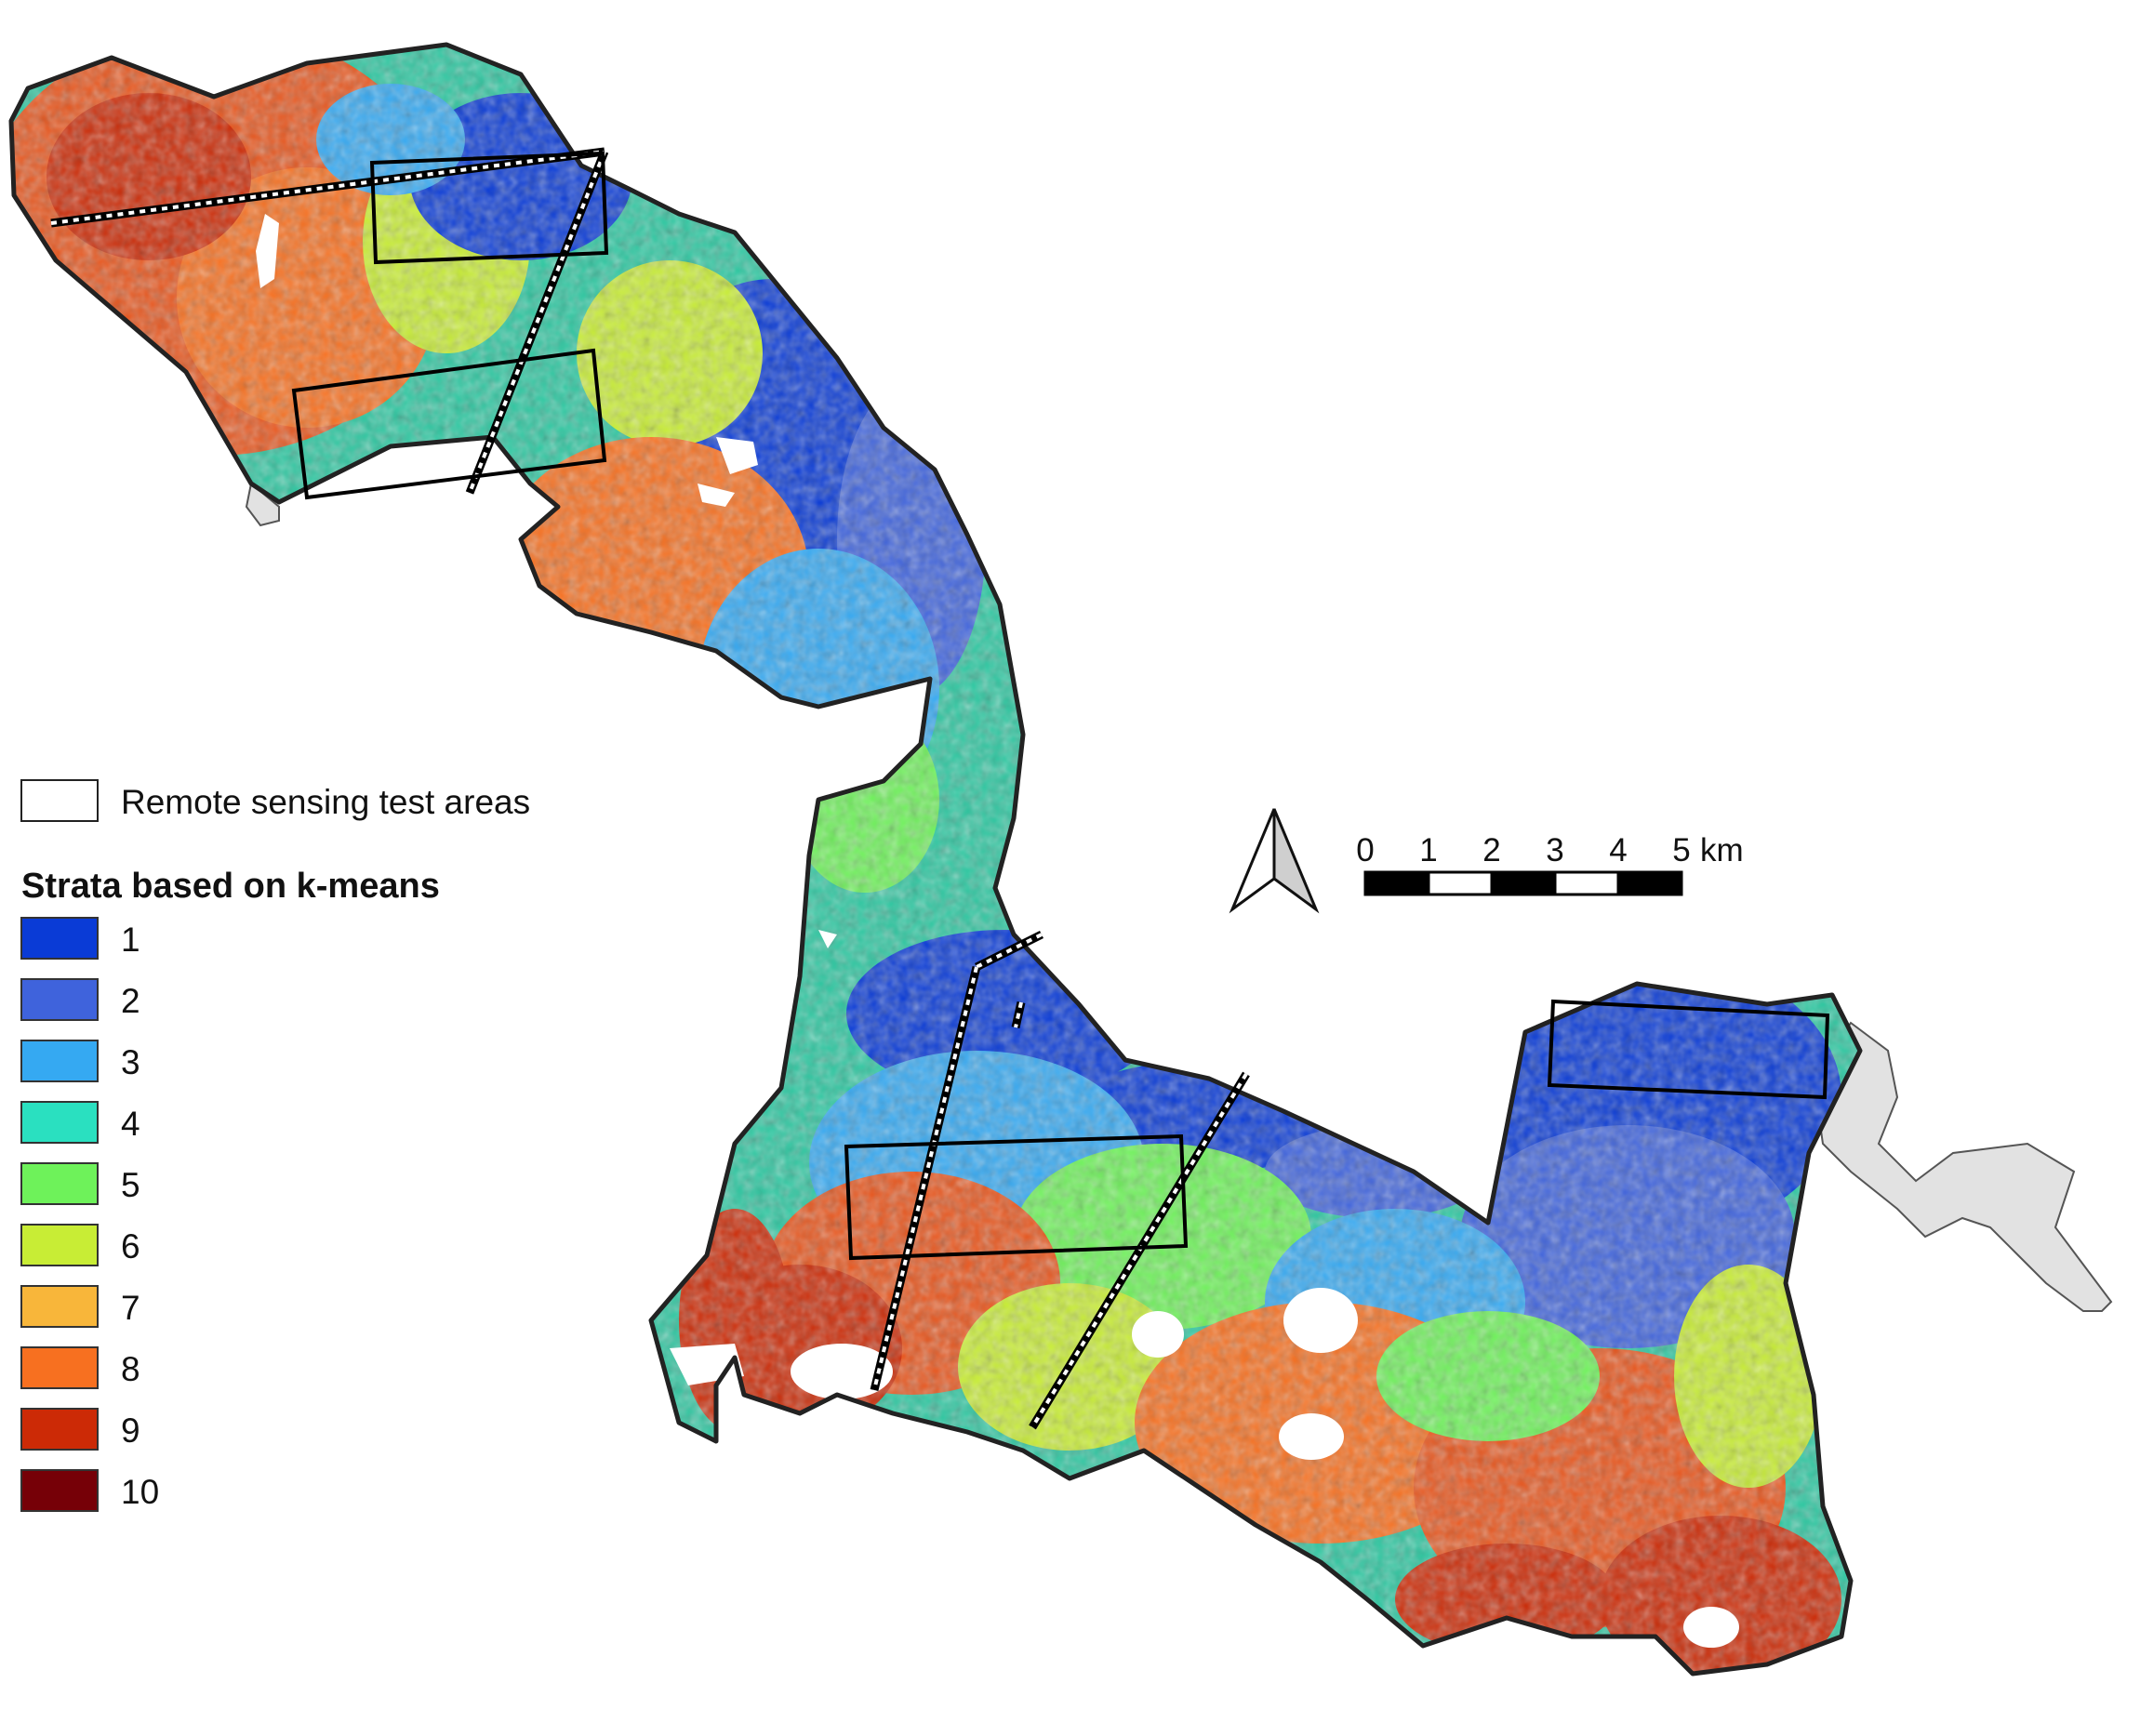 The width and height of the screenshot is (2140, 1736). I want to click on strata-legend-item: 1, so click(80, 938).